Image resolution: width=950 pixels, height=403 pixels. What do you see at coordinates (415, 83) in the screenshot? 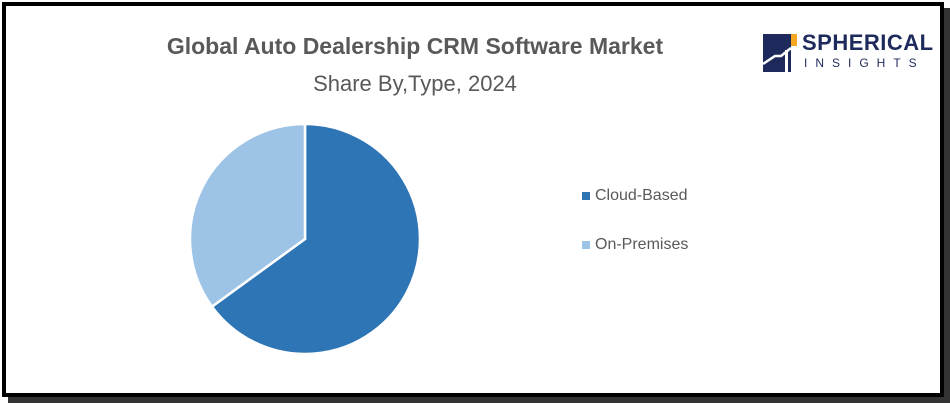
I see `chart-subtitle: Share By,Type, 2024` at bounding box center [415, 83].